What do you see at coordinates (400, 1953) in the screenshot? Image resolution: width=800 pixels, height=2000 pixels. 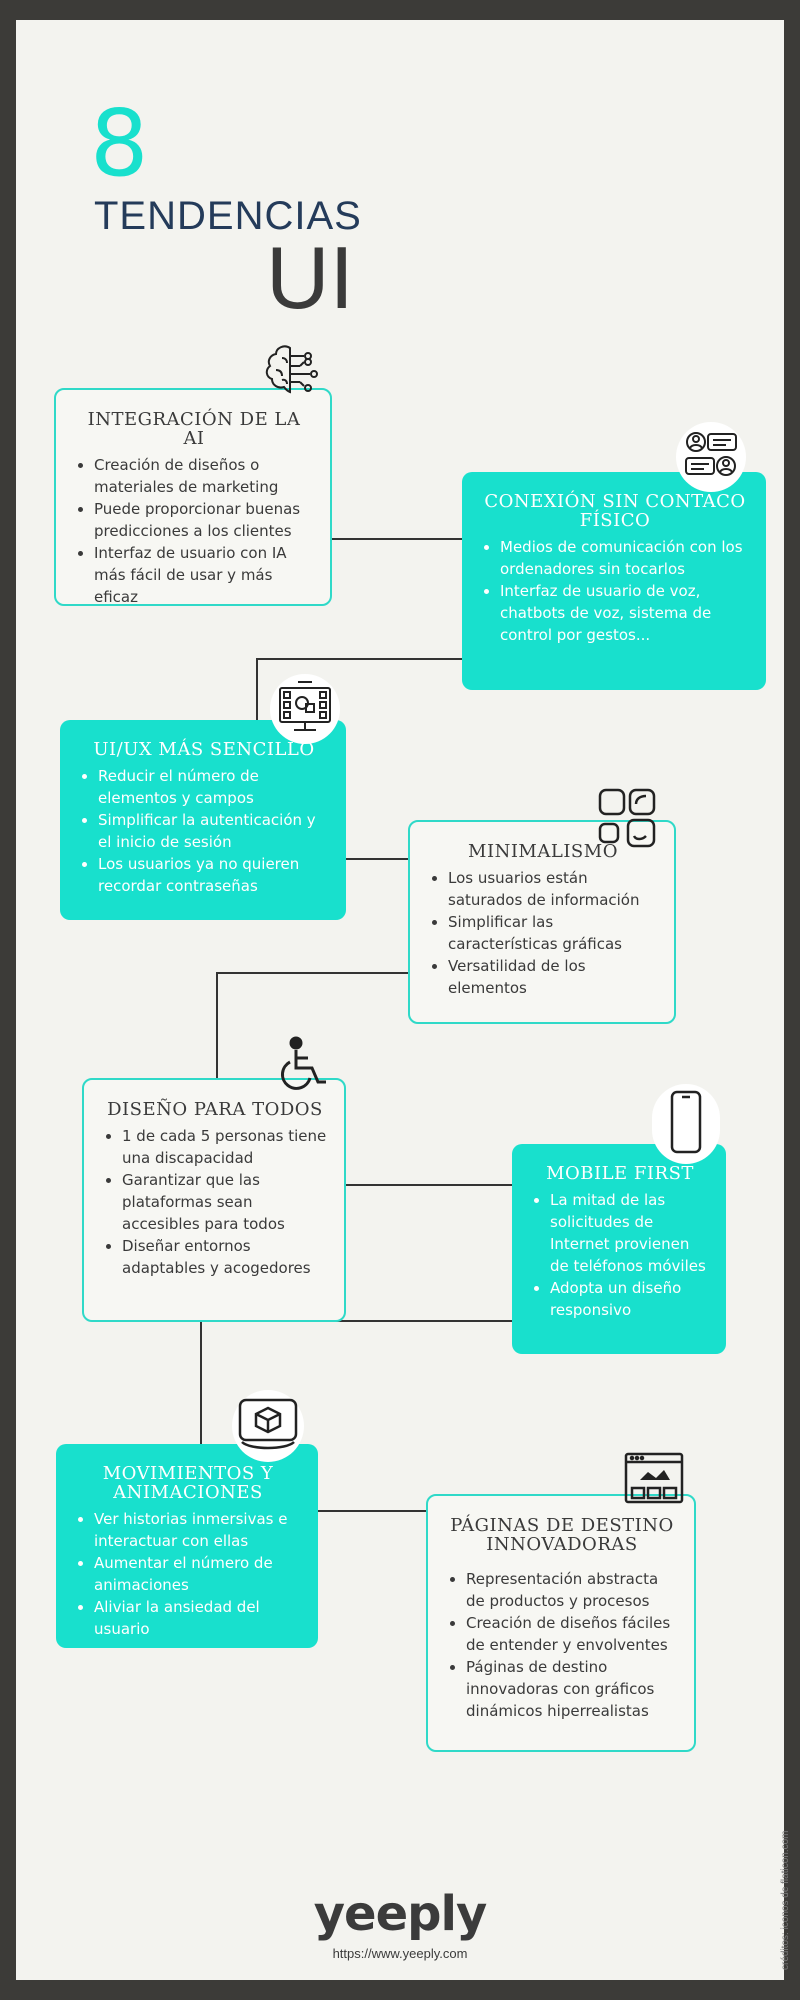 I see `website-url: https://www.yeeply.com` at bounding box center [400, 1953].